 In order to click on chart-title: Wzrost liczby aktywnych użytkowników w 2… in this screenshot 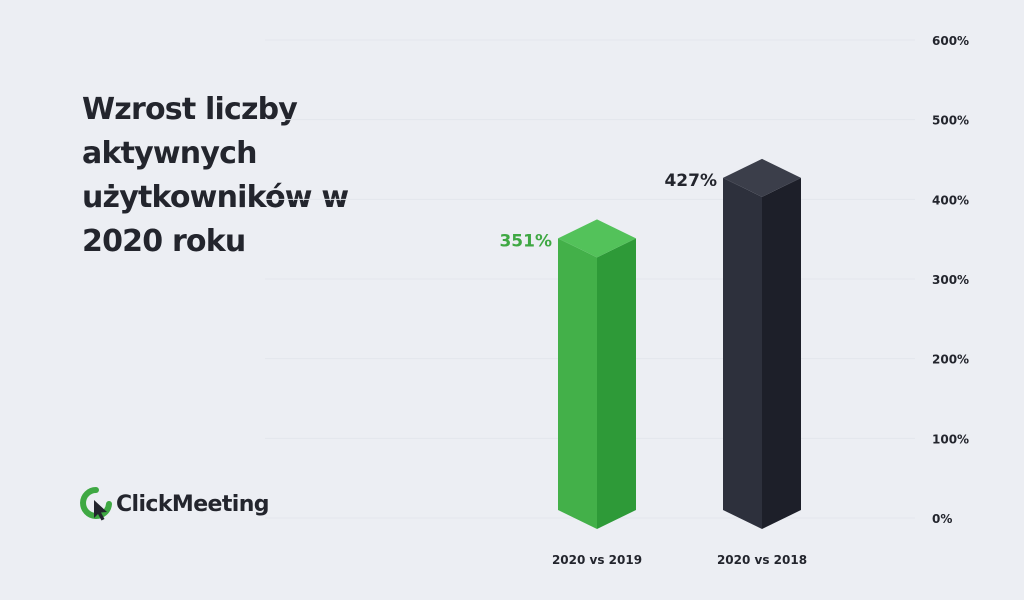, I will do `click(215, 175)`.